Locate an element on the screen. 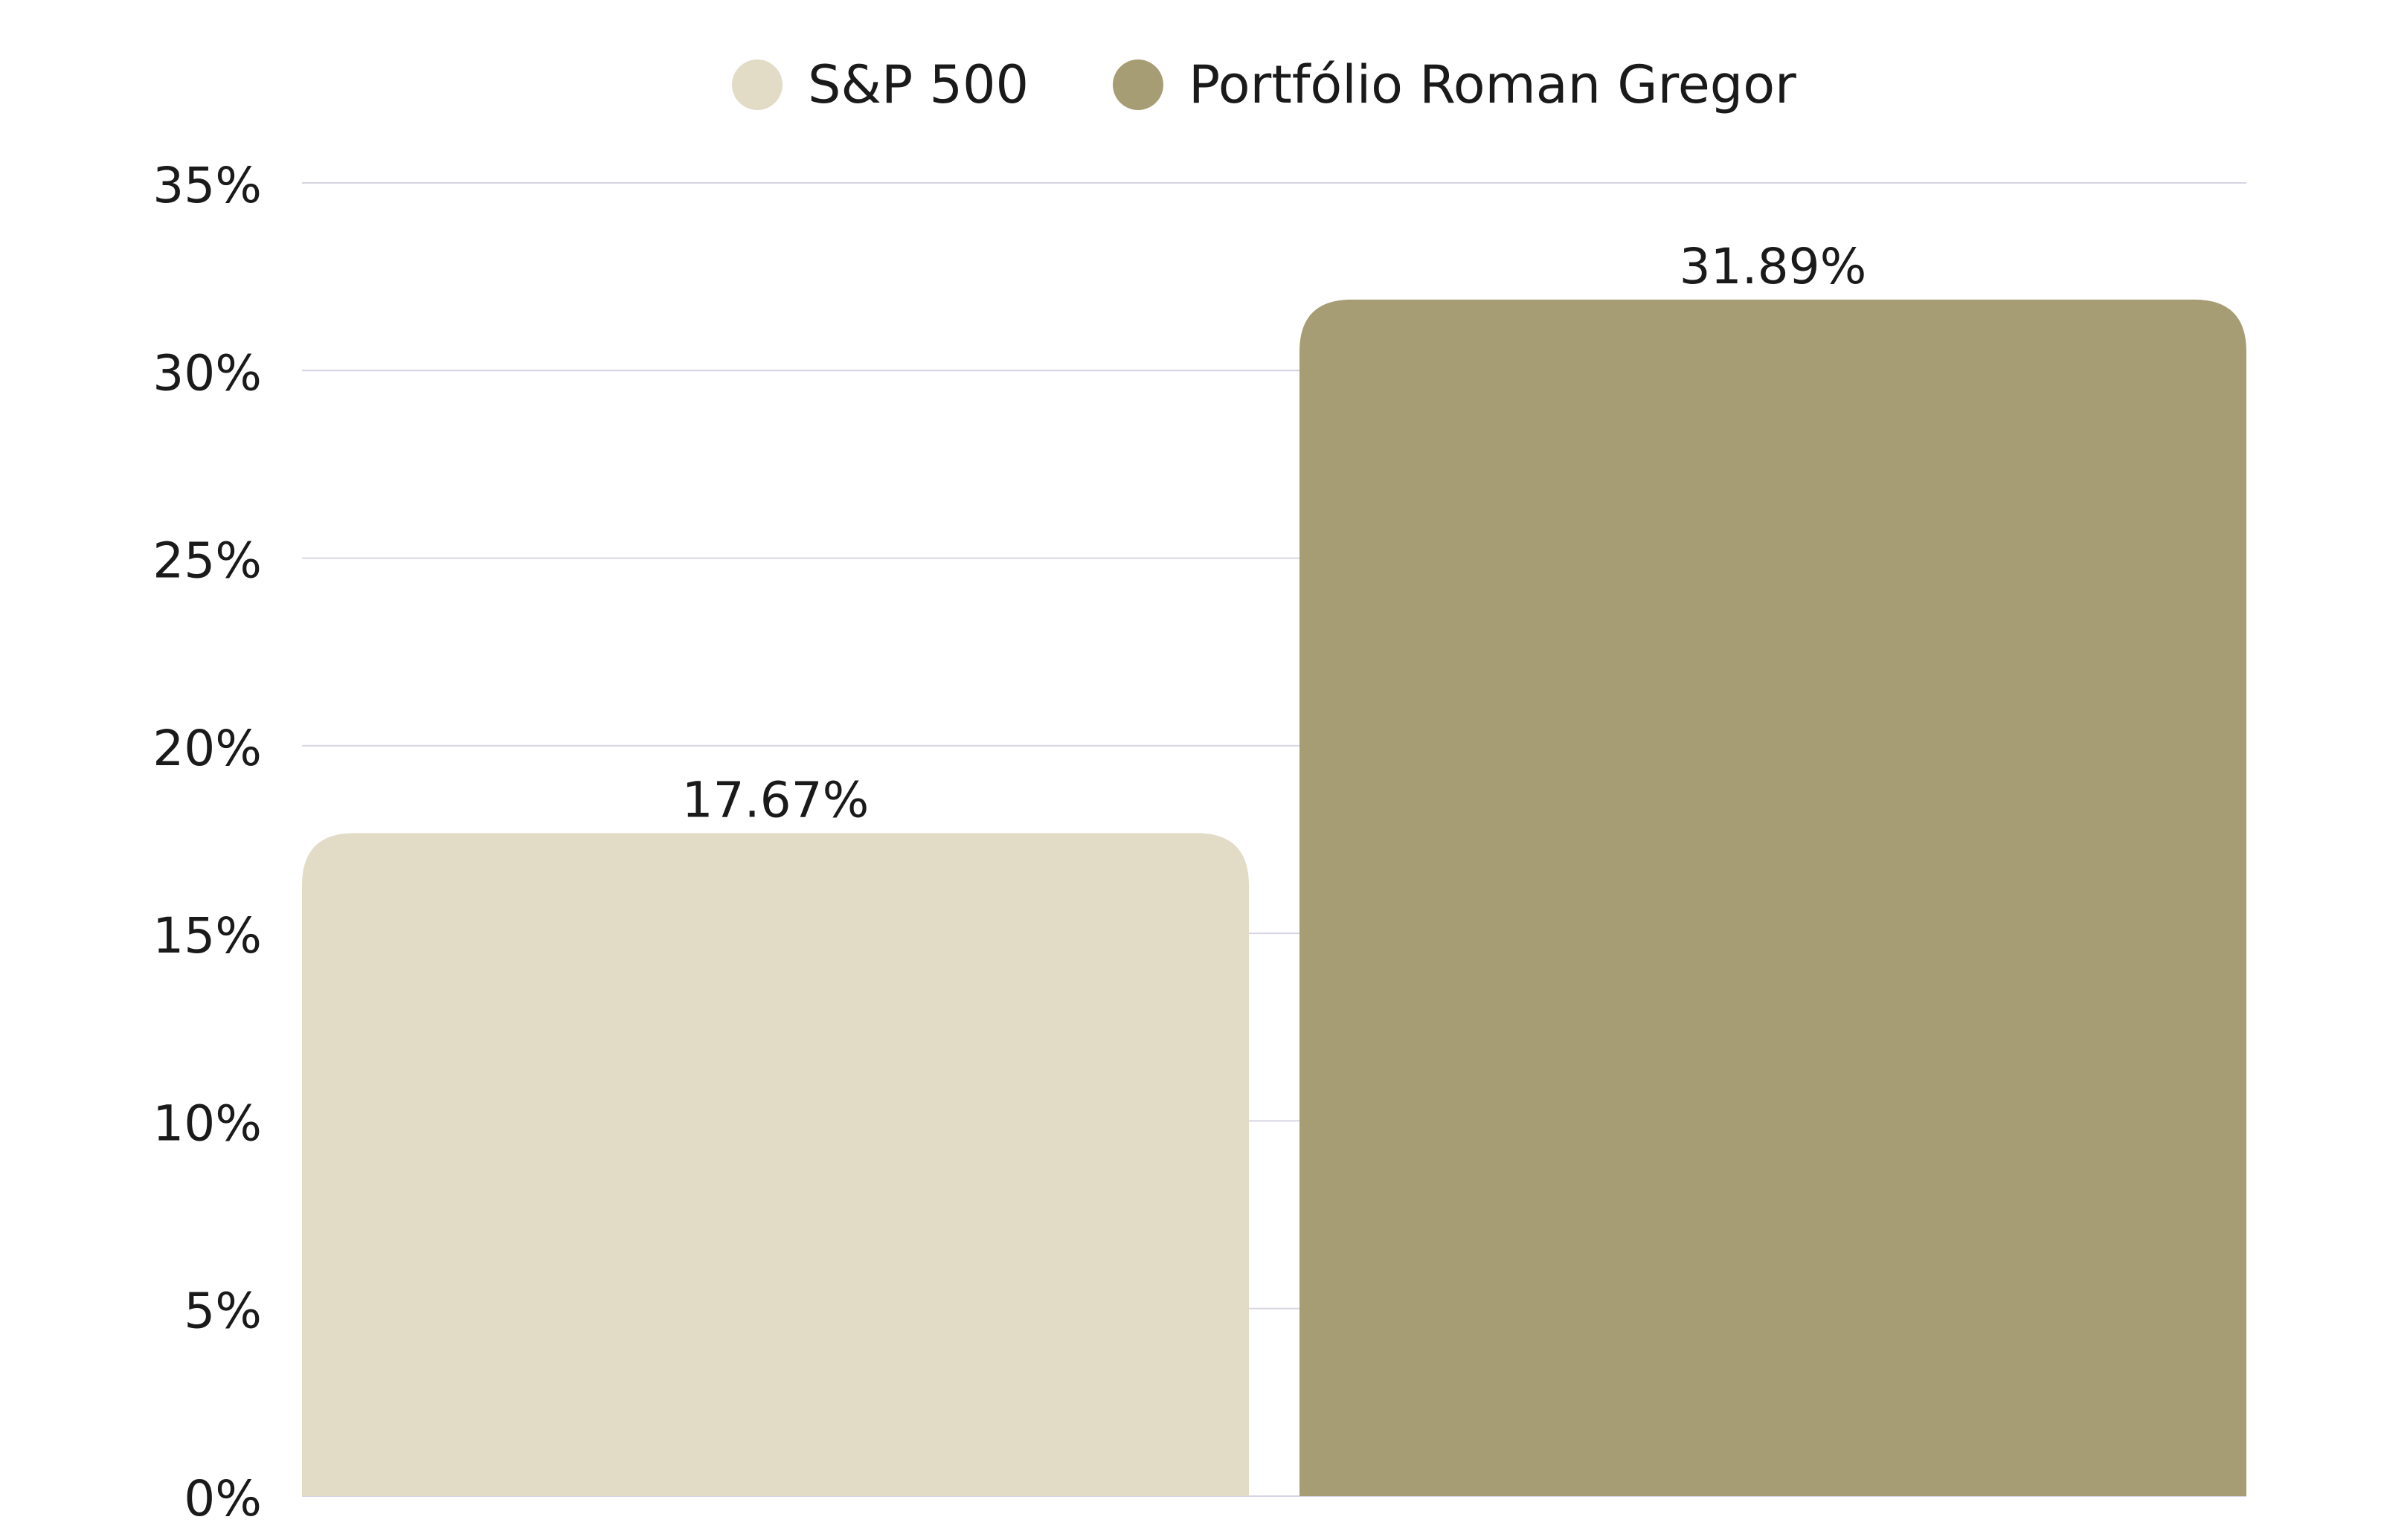 The width and height of the screenshot is (2384, 1540). legend-label: S&P 500 is located at coordinates (918, 84).